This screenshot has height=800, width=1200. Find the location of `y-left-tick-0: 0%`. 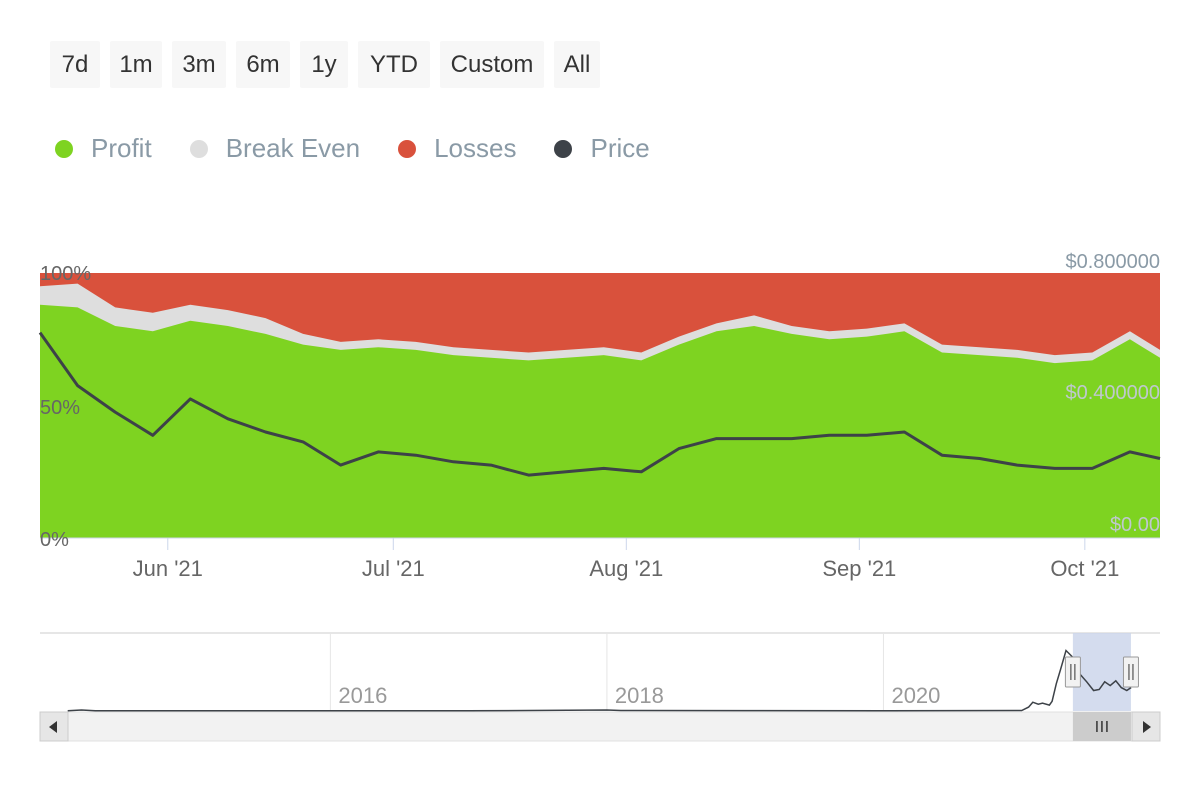

y-left-tick-0: 0% is located at coordinates (54, 540).